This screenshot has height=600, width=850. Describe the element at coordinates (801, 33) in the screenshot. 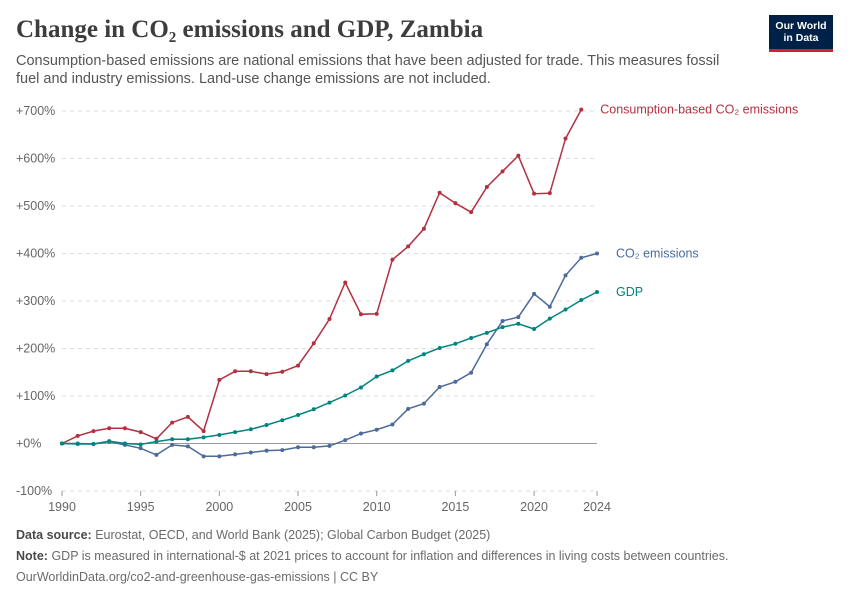

I see `owid-logo: Our World in Data` at that location.